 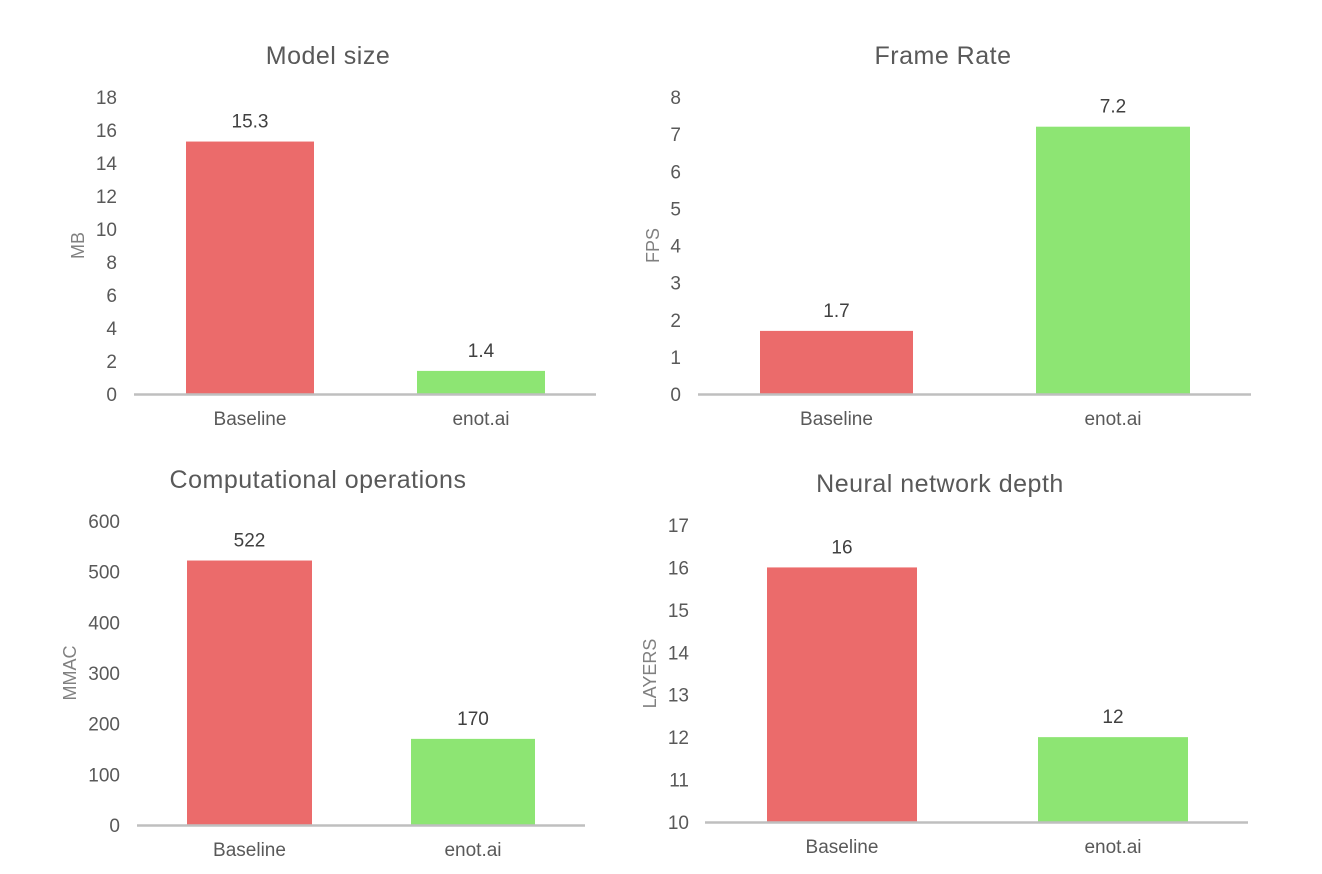 I want to click on chart-title: Computational operations, so click(x=318, y=480).